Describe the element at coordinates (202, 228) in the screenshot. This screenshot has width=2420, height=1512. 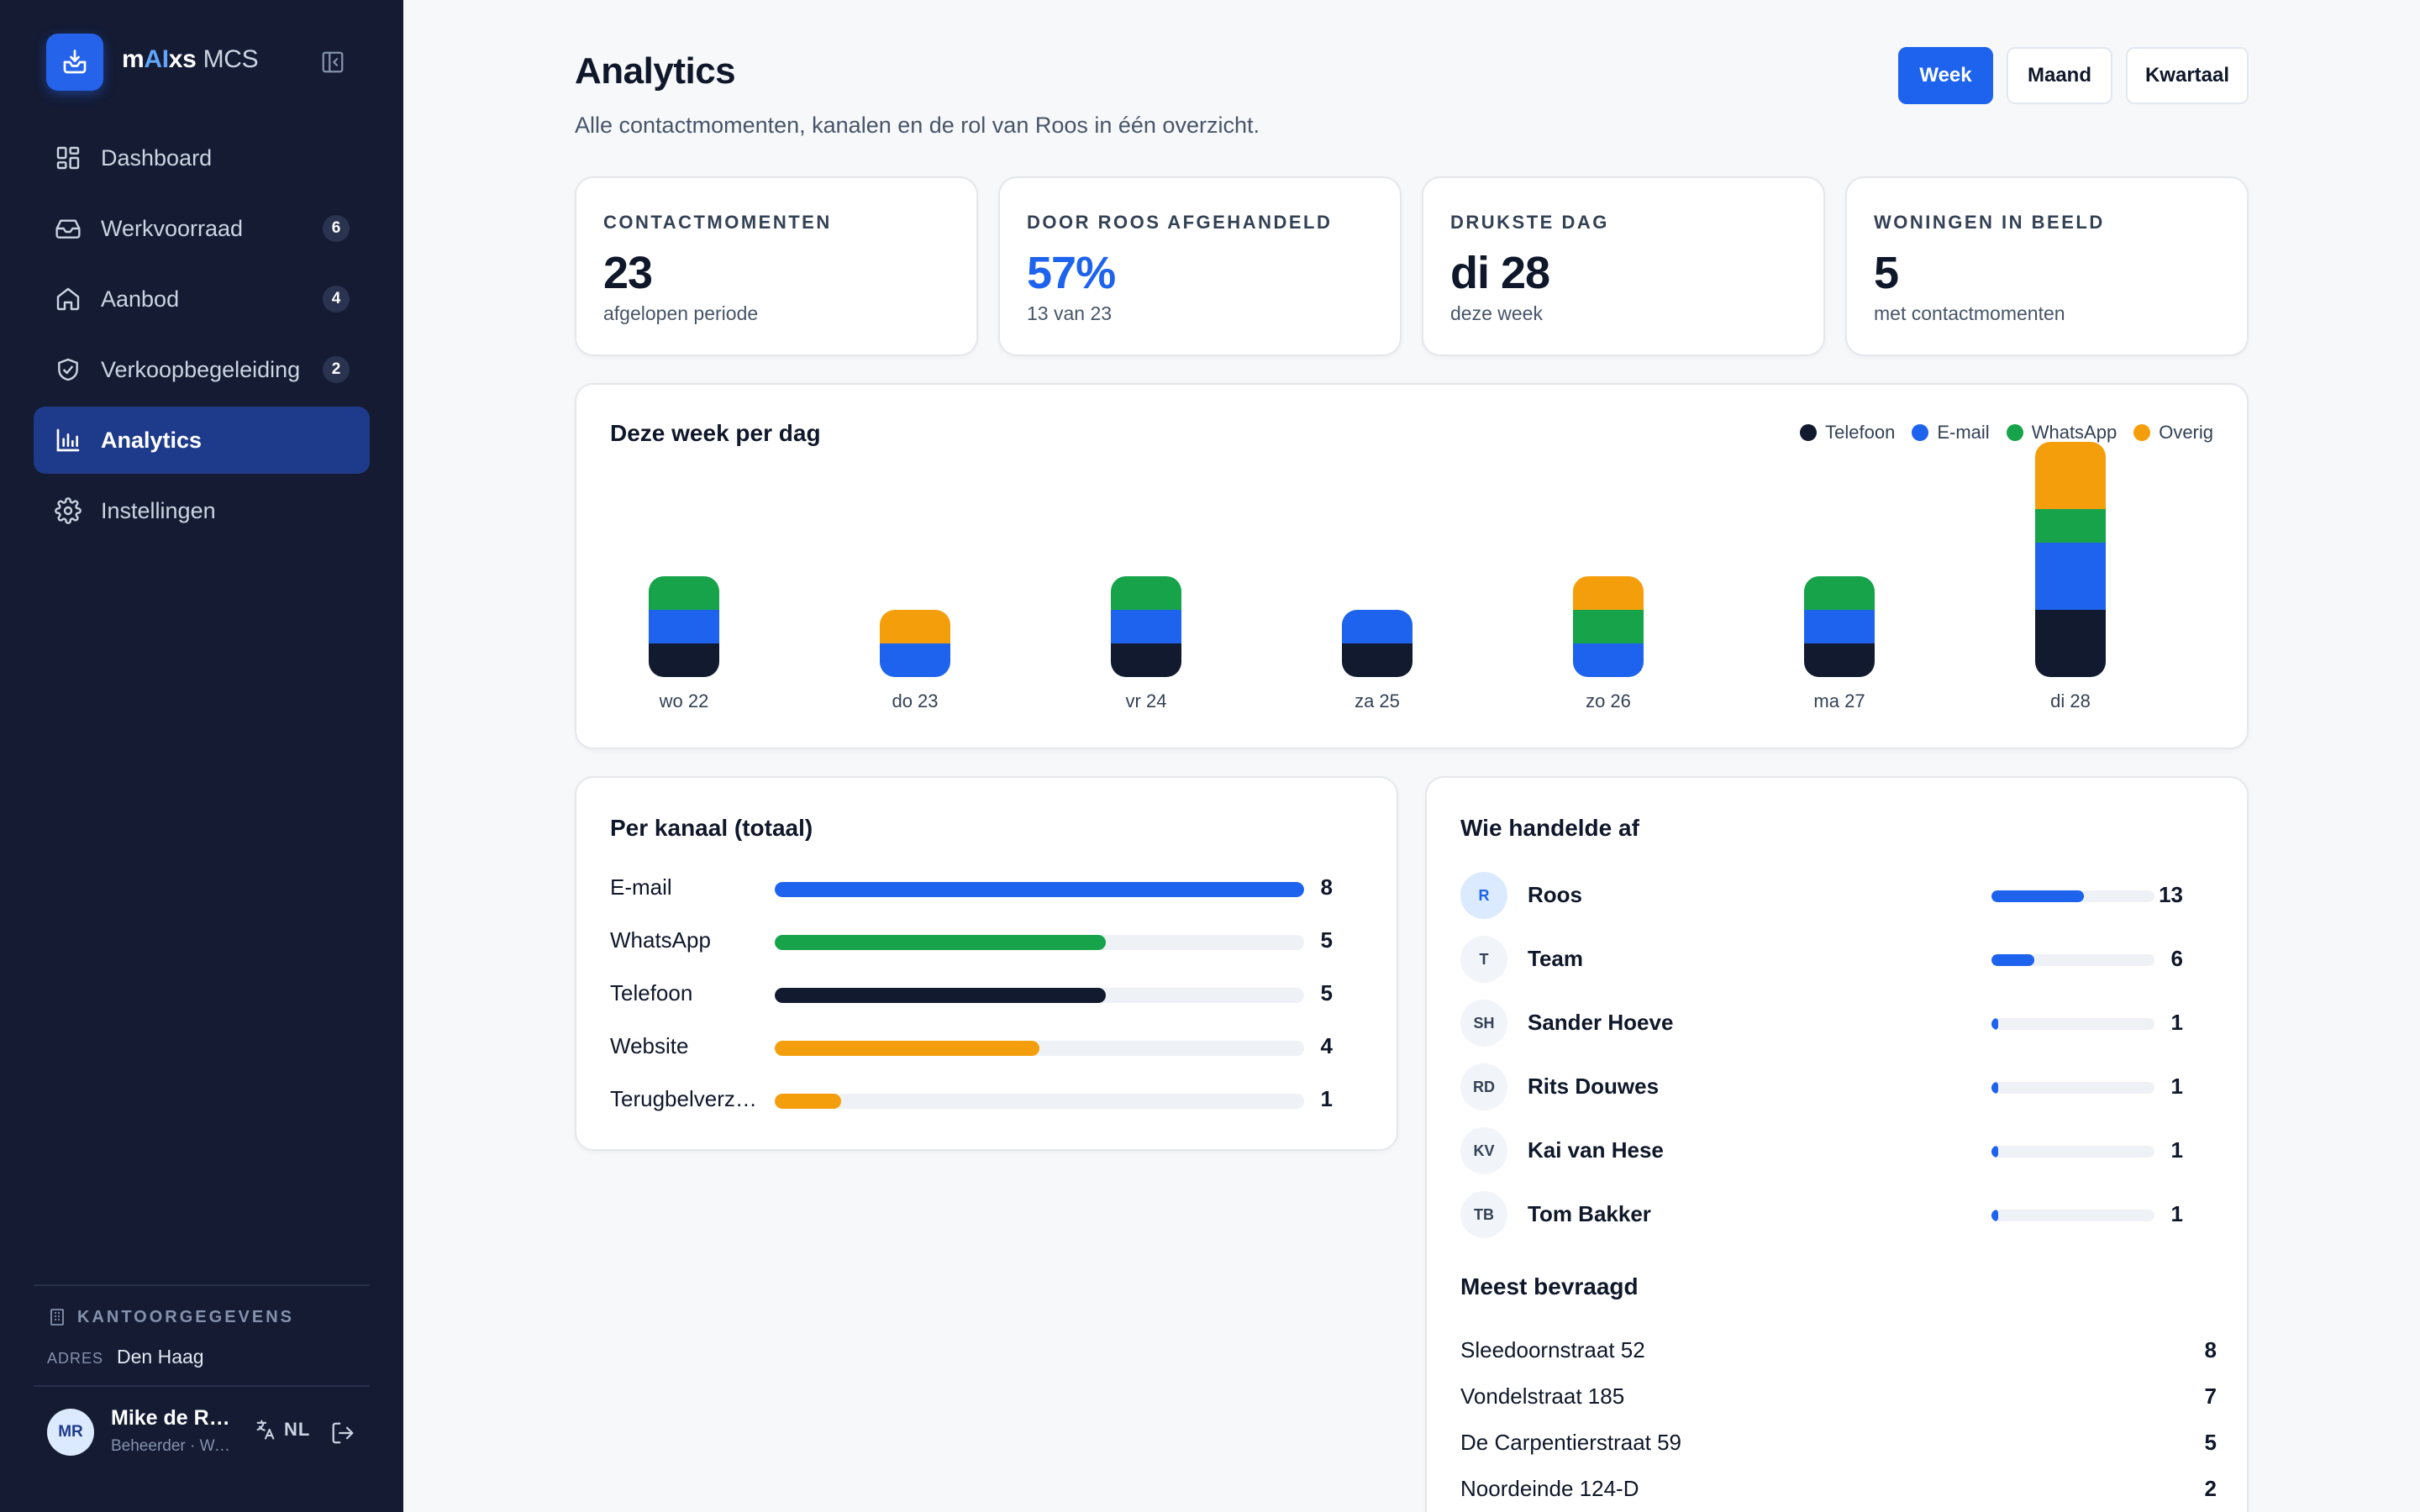
I see `sidebar-item-werkvoorraad: Werkvoorraad 6` at that location.